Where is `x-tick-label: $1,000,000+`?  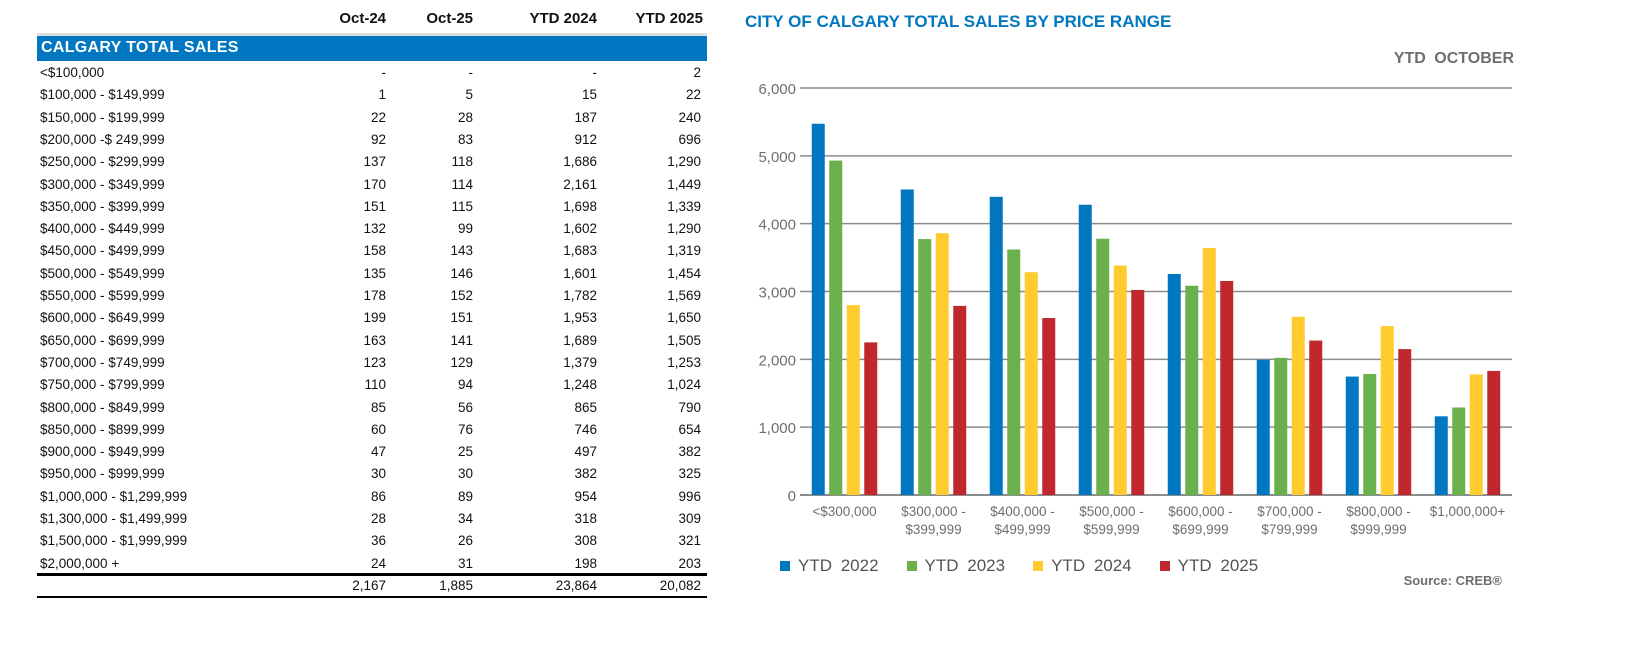
x-tick-label: $1,000,000+ is located at coordinates (1468, 511).